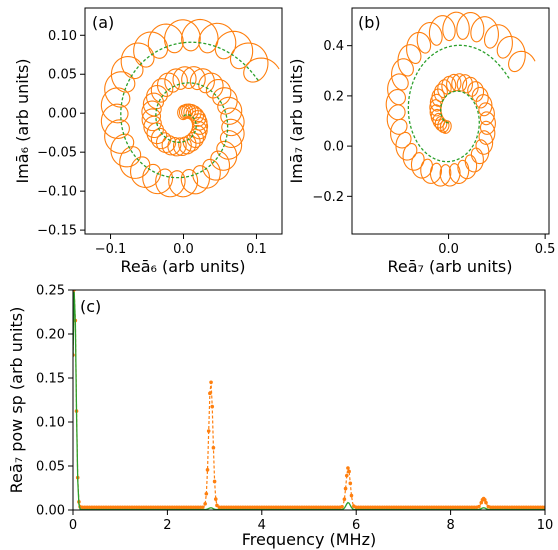 The width and height of the screenshot is (558, 550). What do you see at coordinates (73, 525) in the screenshot?
I see `panel-c-xtick-label: 0` at bounding box center [73, 525].